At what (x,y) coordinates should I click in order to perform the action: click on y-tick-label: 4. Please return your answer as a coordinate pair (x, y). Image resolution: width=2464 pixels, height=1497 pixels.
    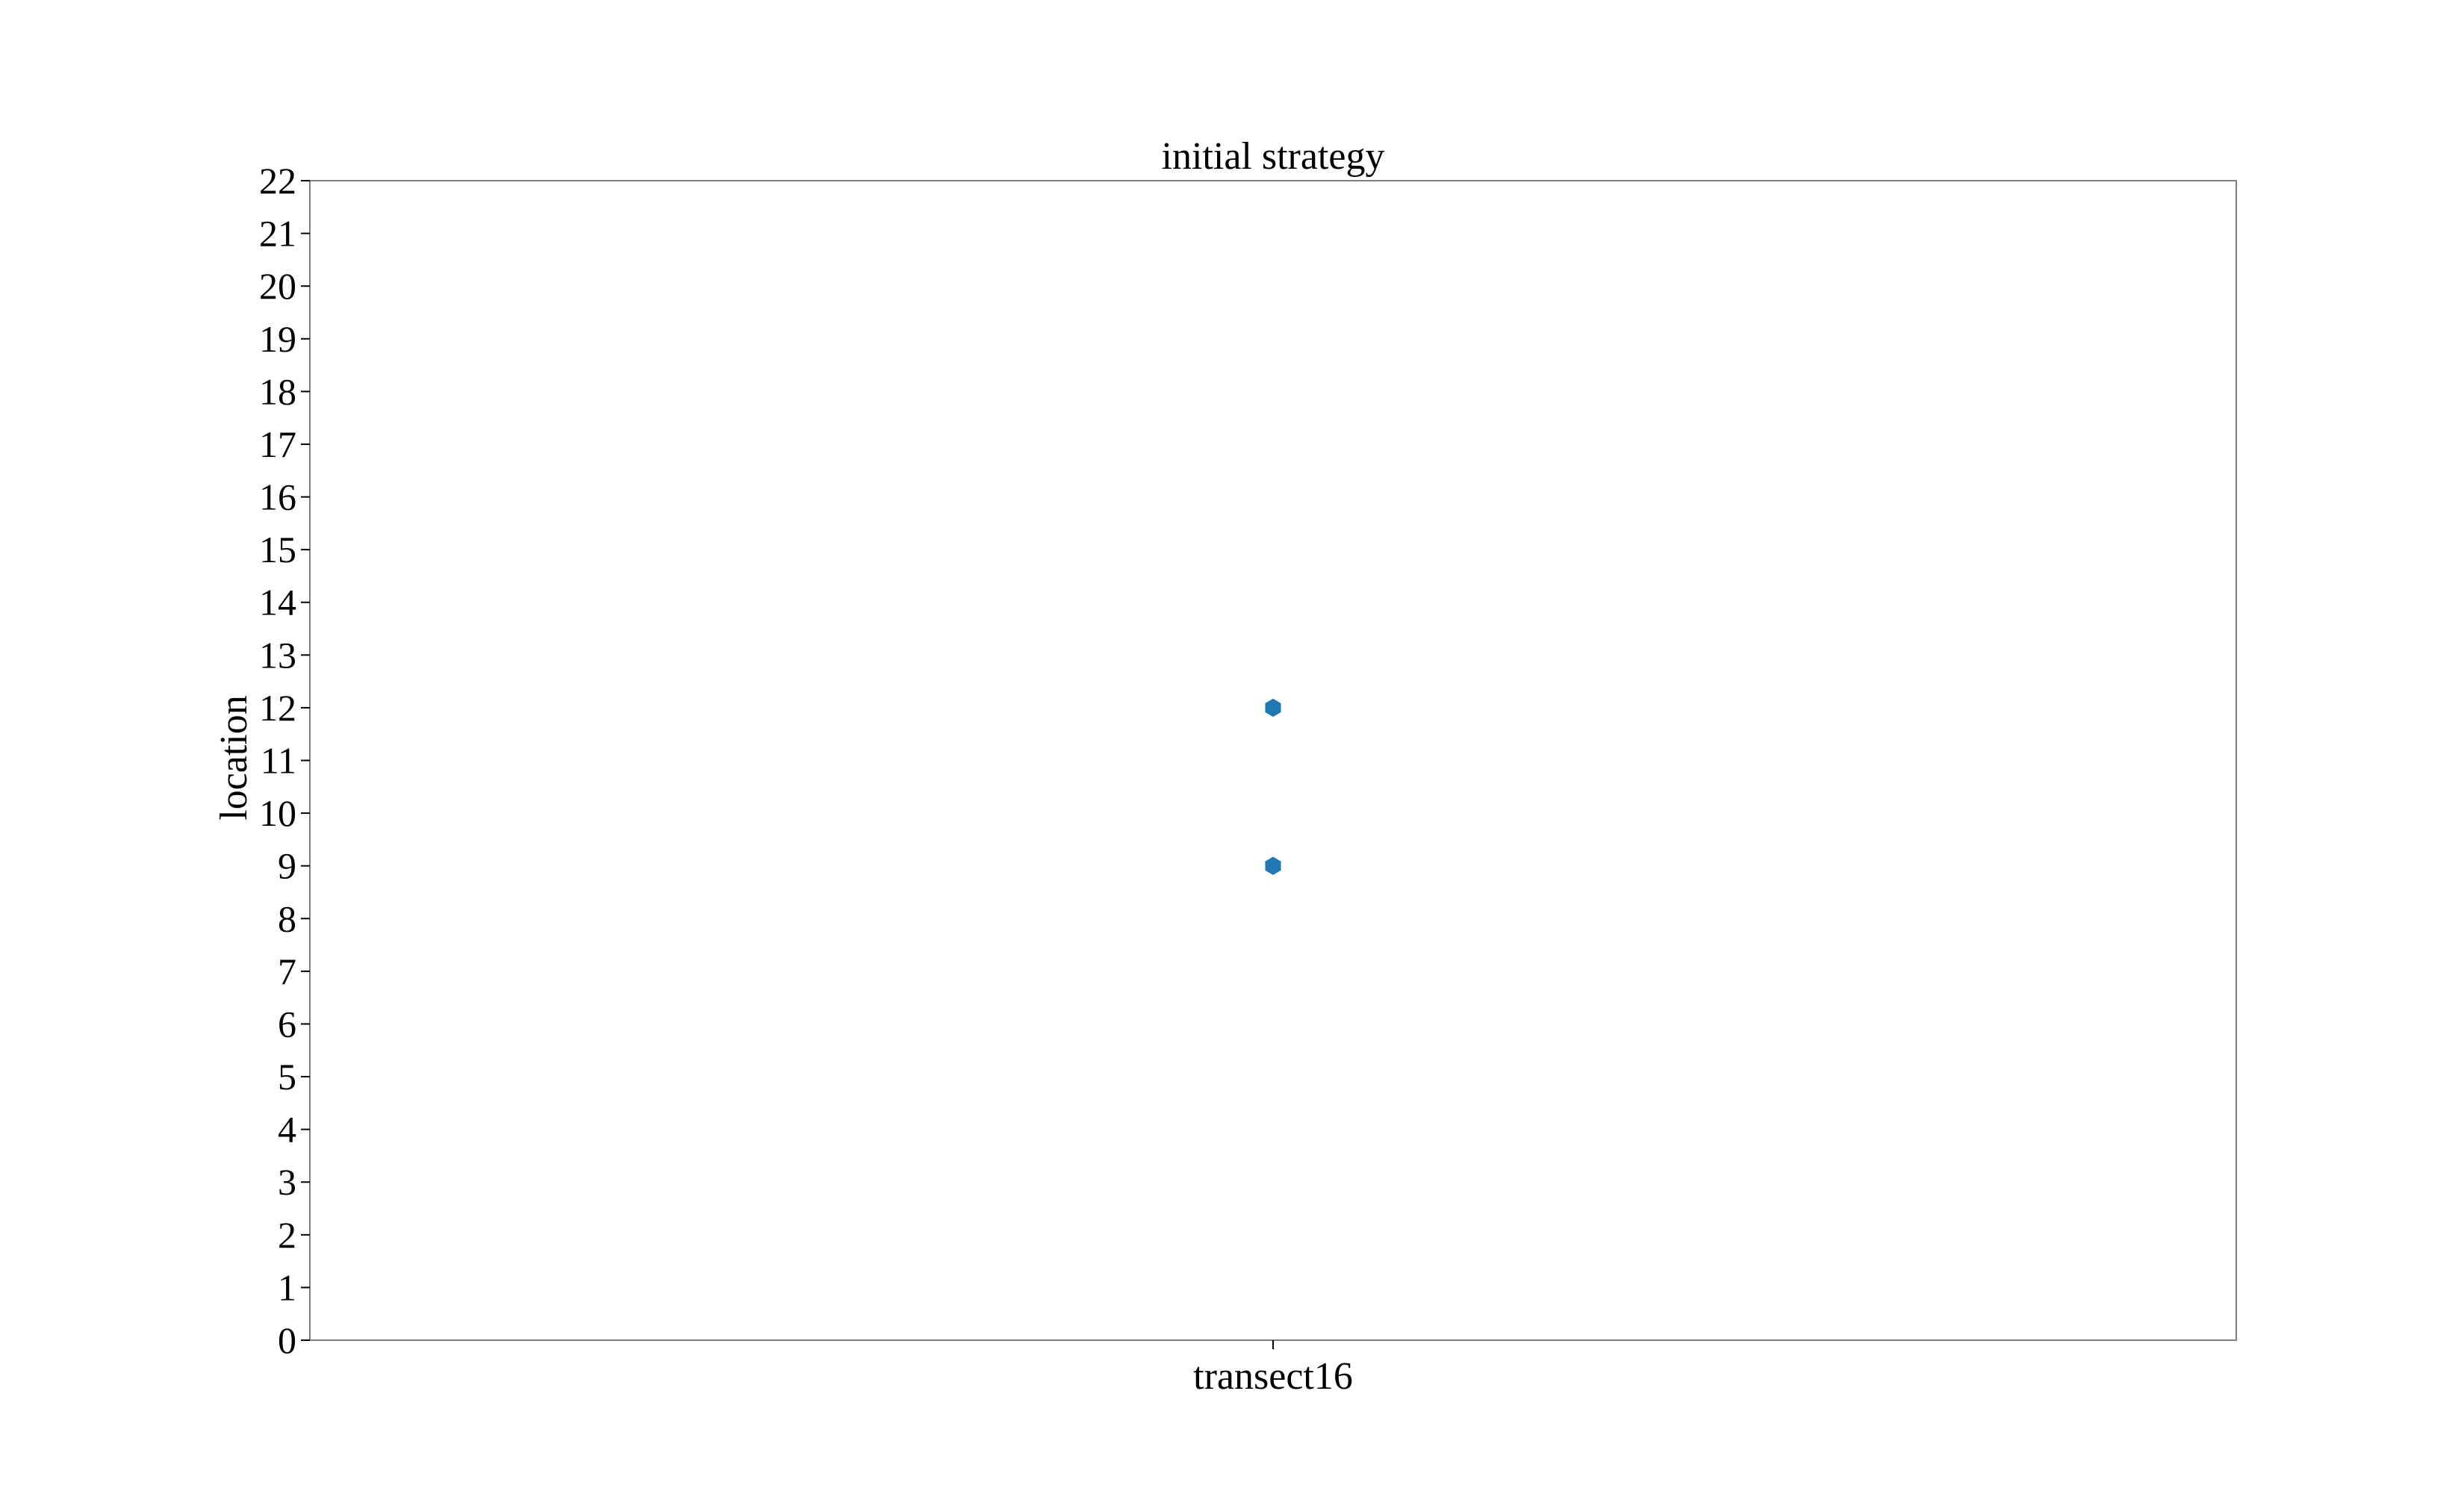
    Looking at the image, I should click on (287, 1130).